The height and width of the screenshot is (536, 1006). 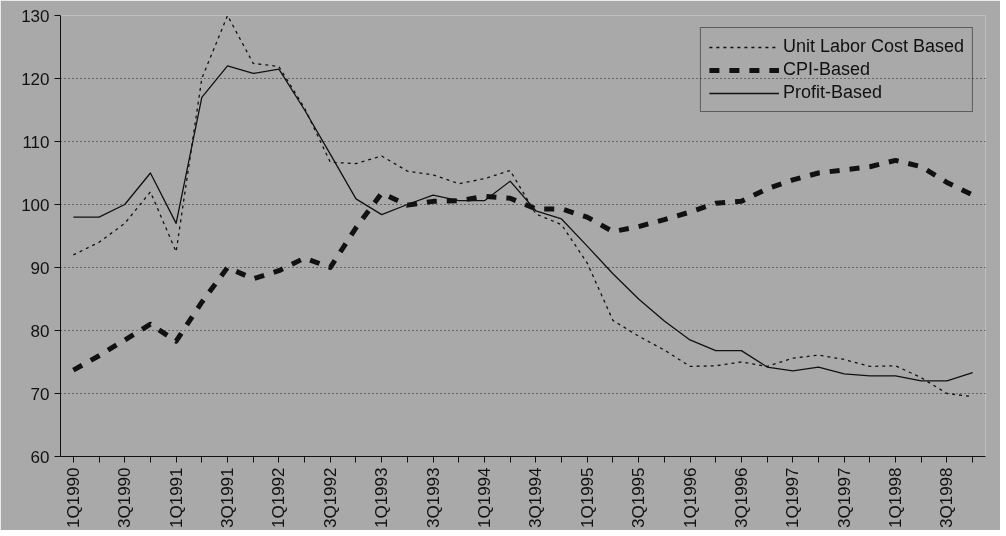 I want to click on x-tick-label: 1Q1992, so click(x=279, y=497).